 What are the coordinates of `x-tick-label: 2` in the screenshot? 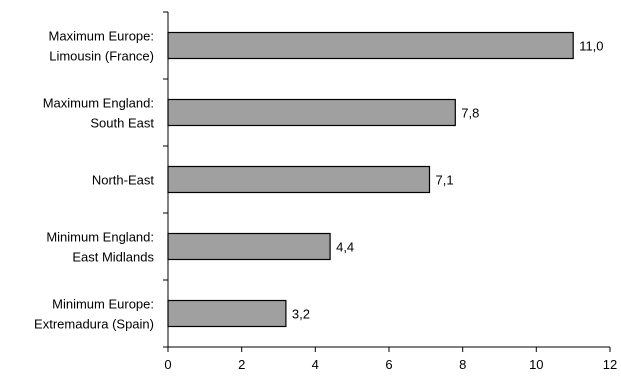 It's located at (241, 364).